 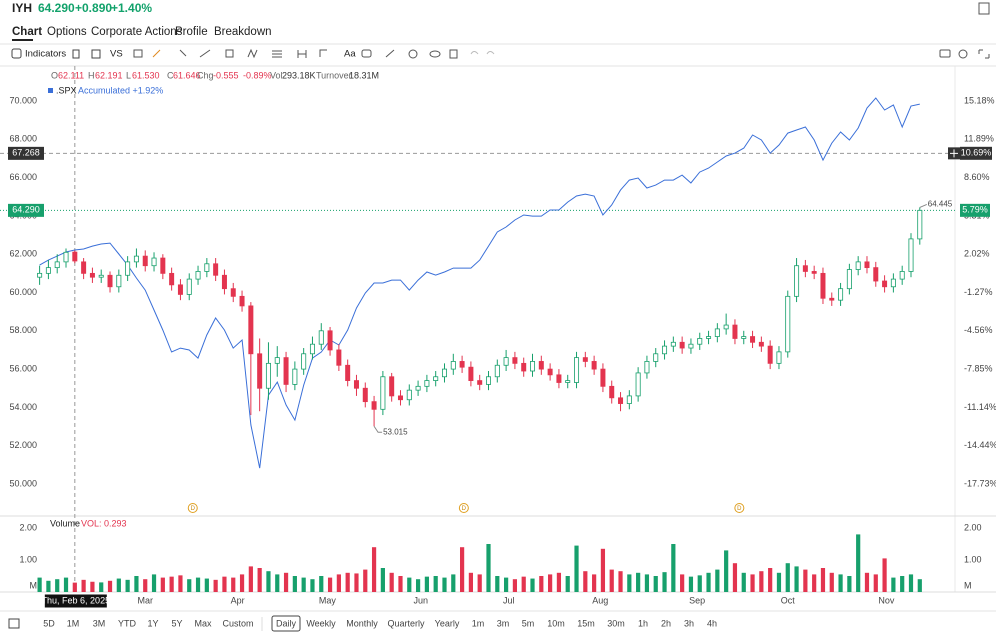 I want to click on interval-button: Monthly, so click(x=362, y=623).